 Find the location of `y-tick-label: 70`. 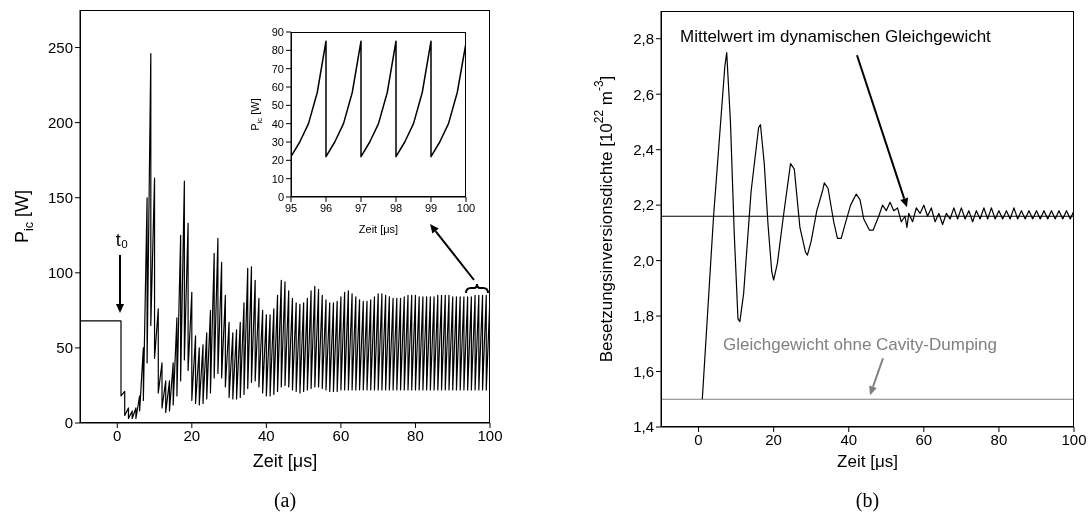

y-tick-label: 70 is located at coordinates (277, 68).